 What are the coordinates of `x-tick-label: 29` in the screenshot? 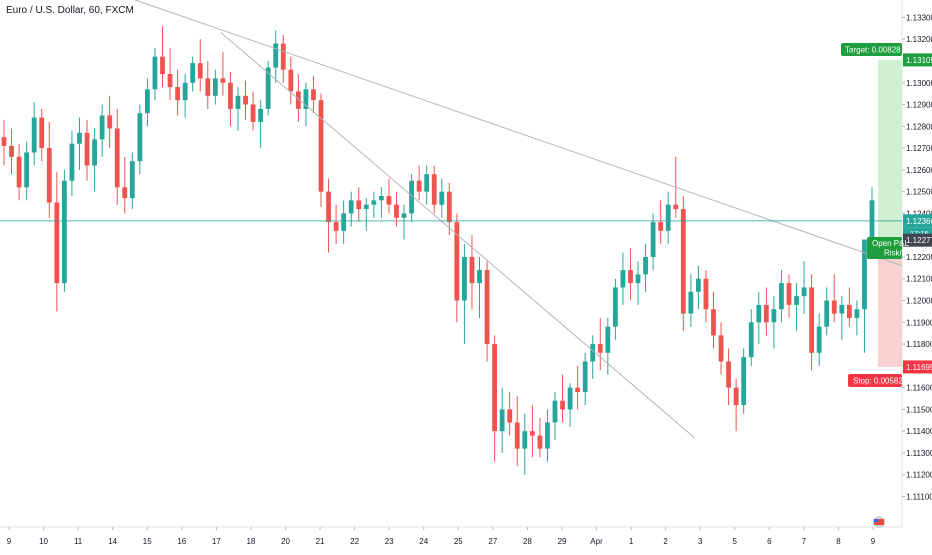 It's located at (562, 541).